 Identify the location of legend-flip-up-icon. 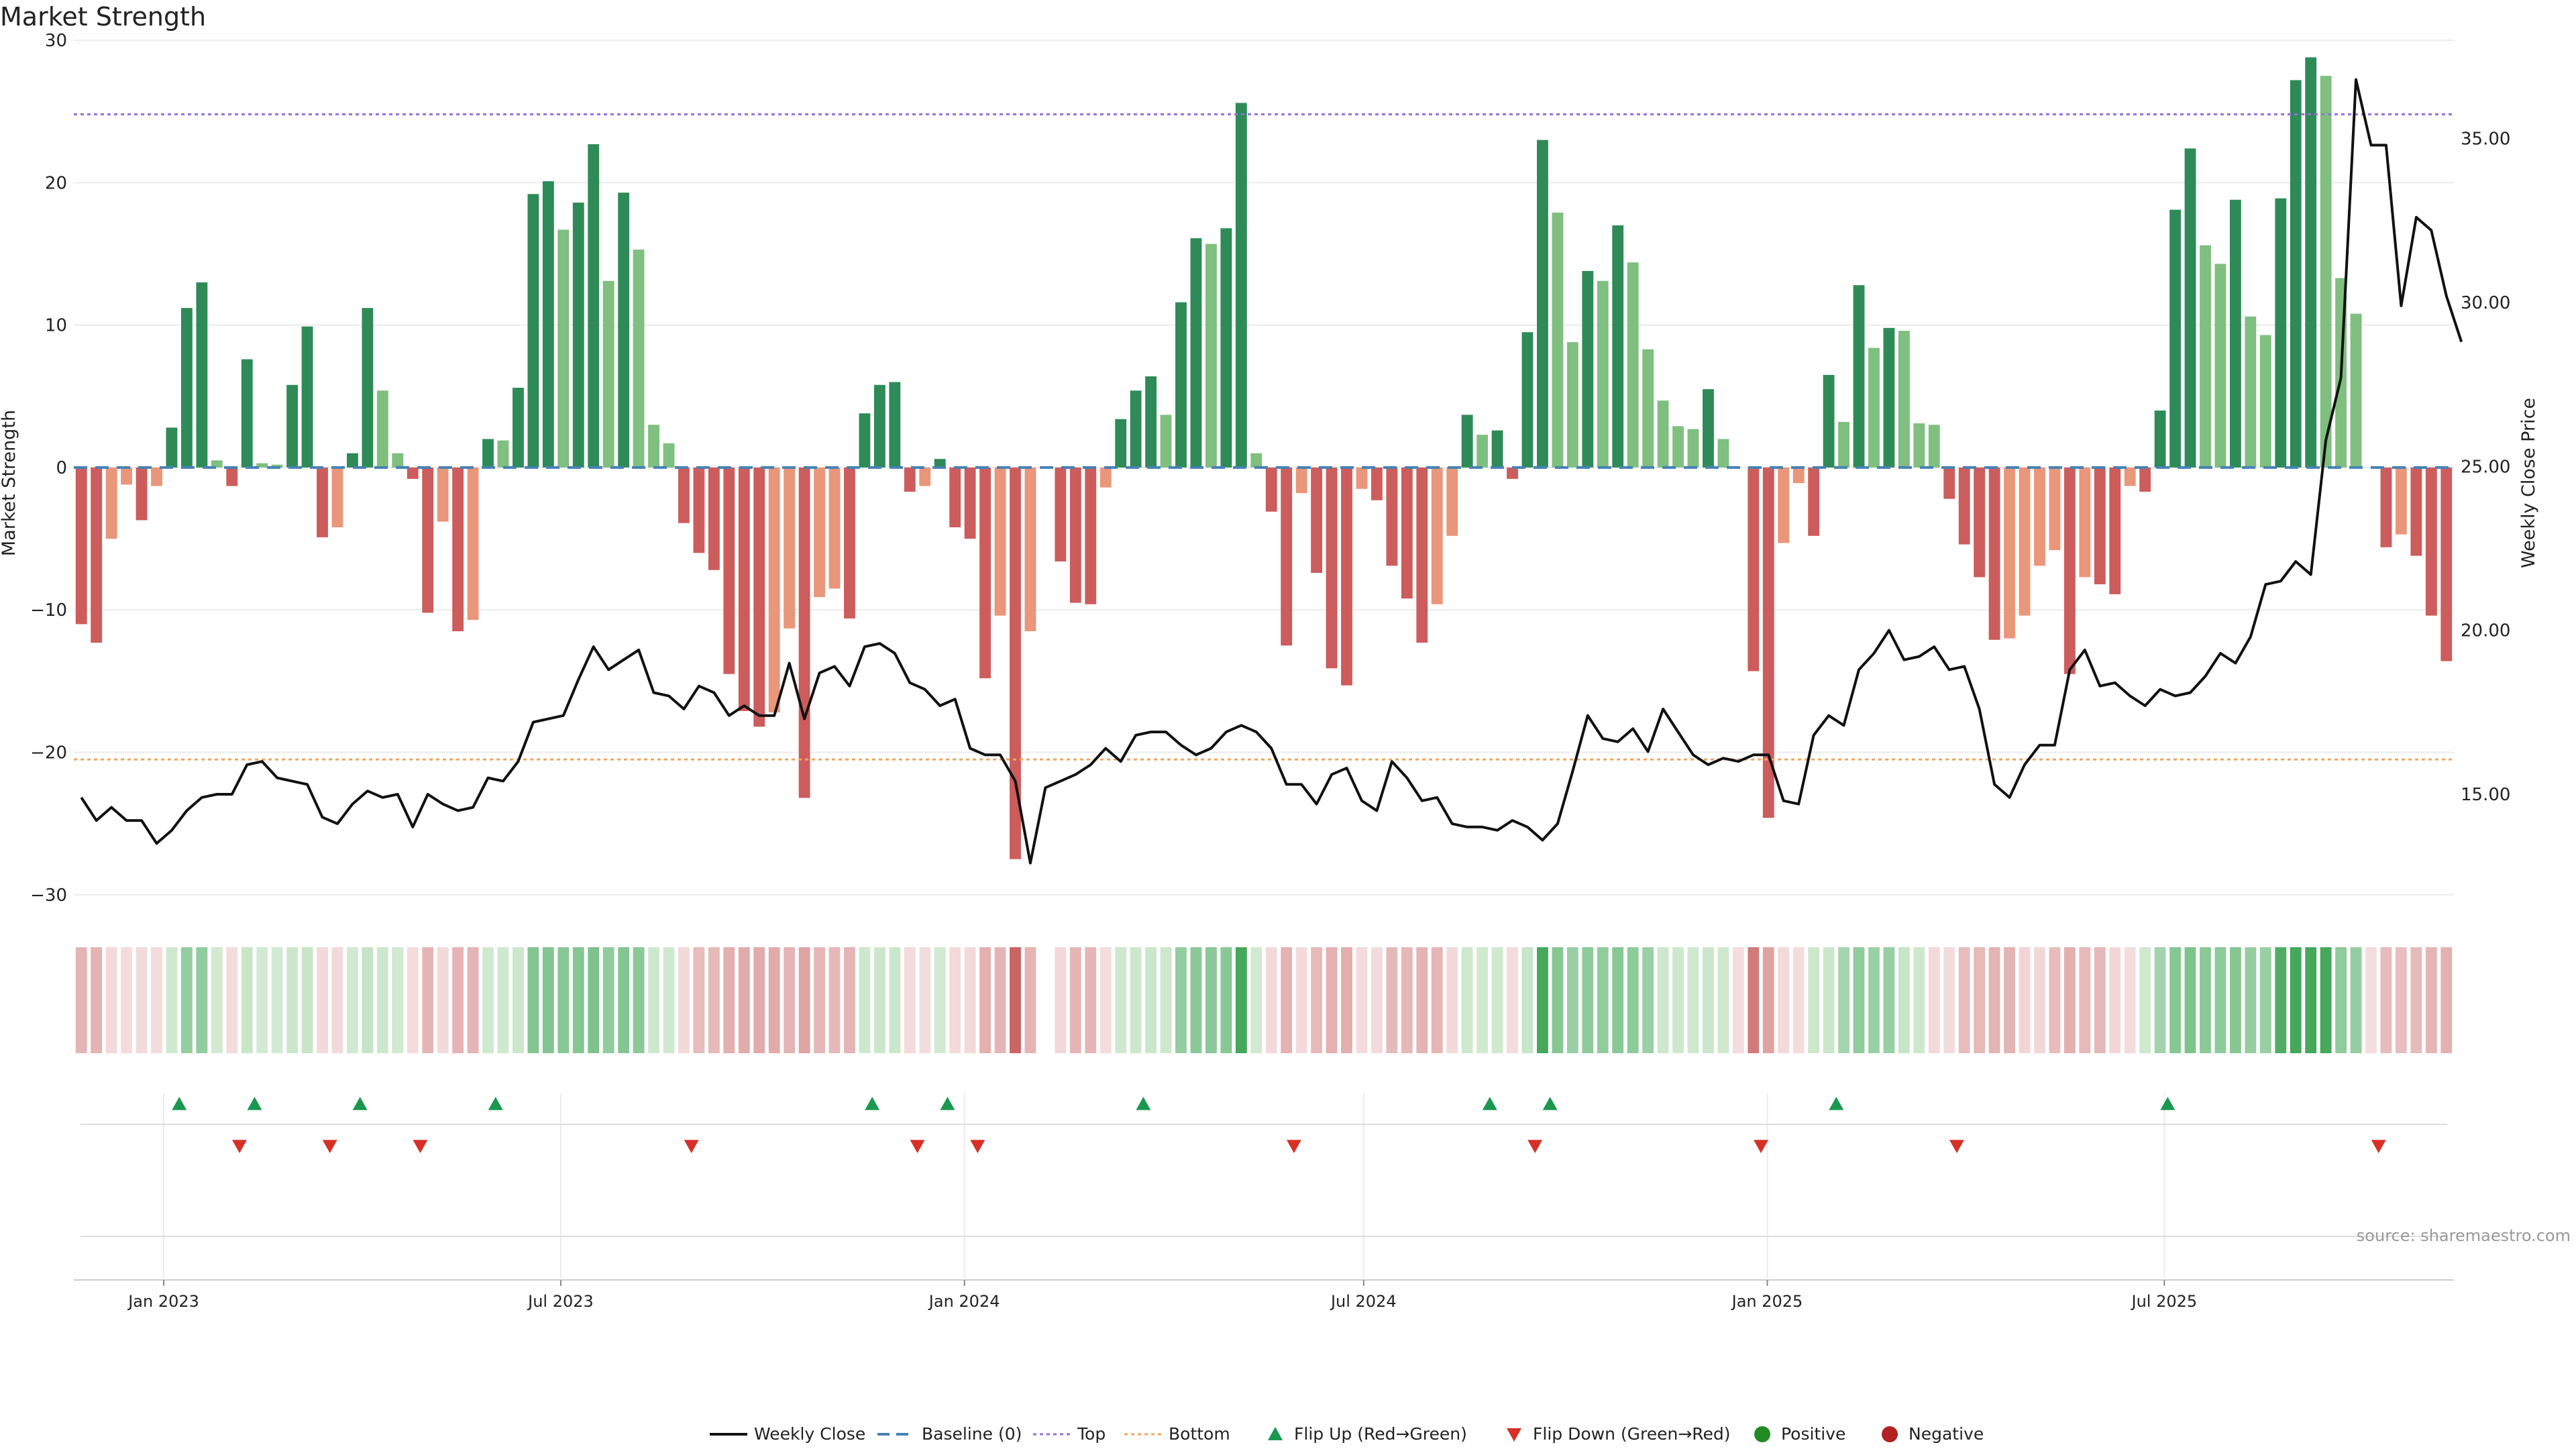
(1275, 1433).